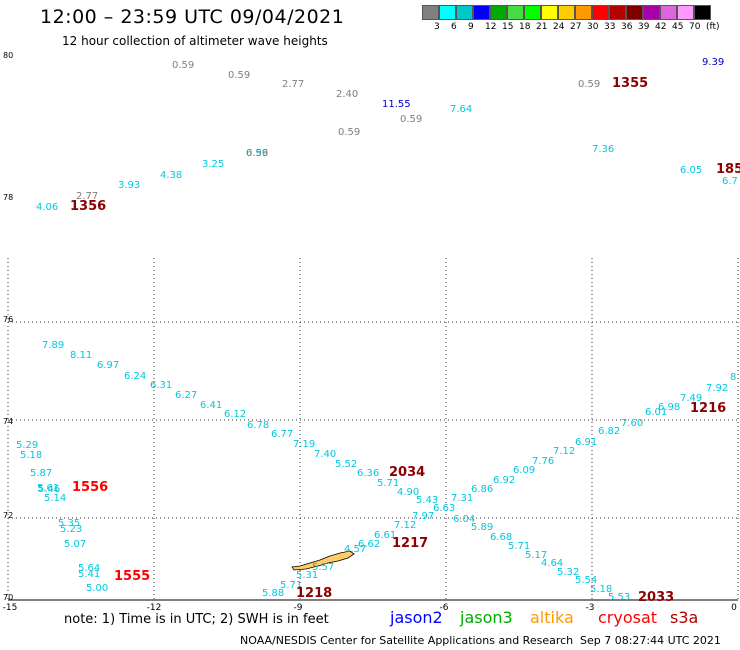  What do you see at coordinates (298, 608) in the screenshot?
I see `lon-tick-label: -9` at bounding box center [298, 608].